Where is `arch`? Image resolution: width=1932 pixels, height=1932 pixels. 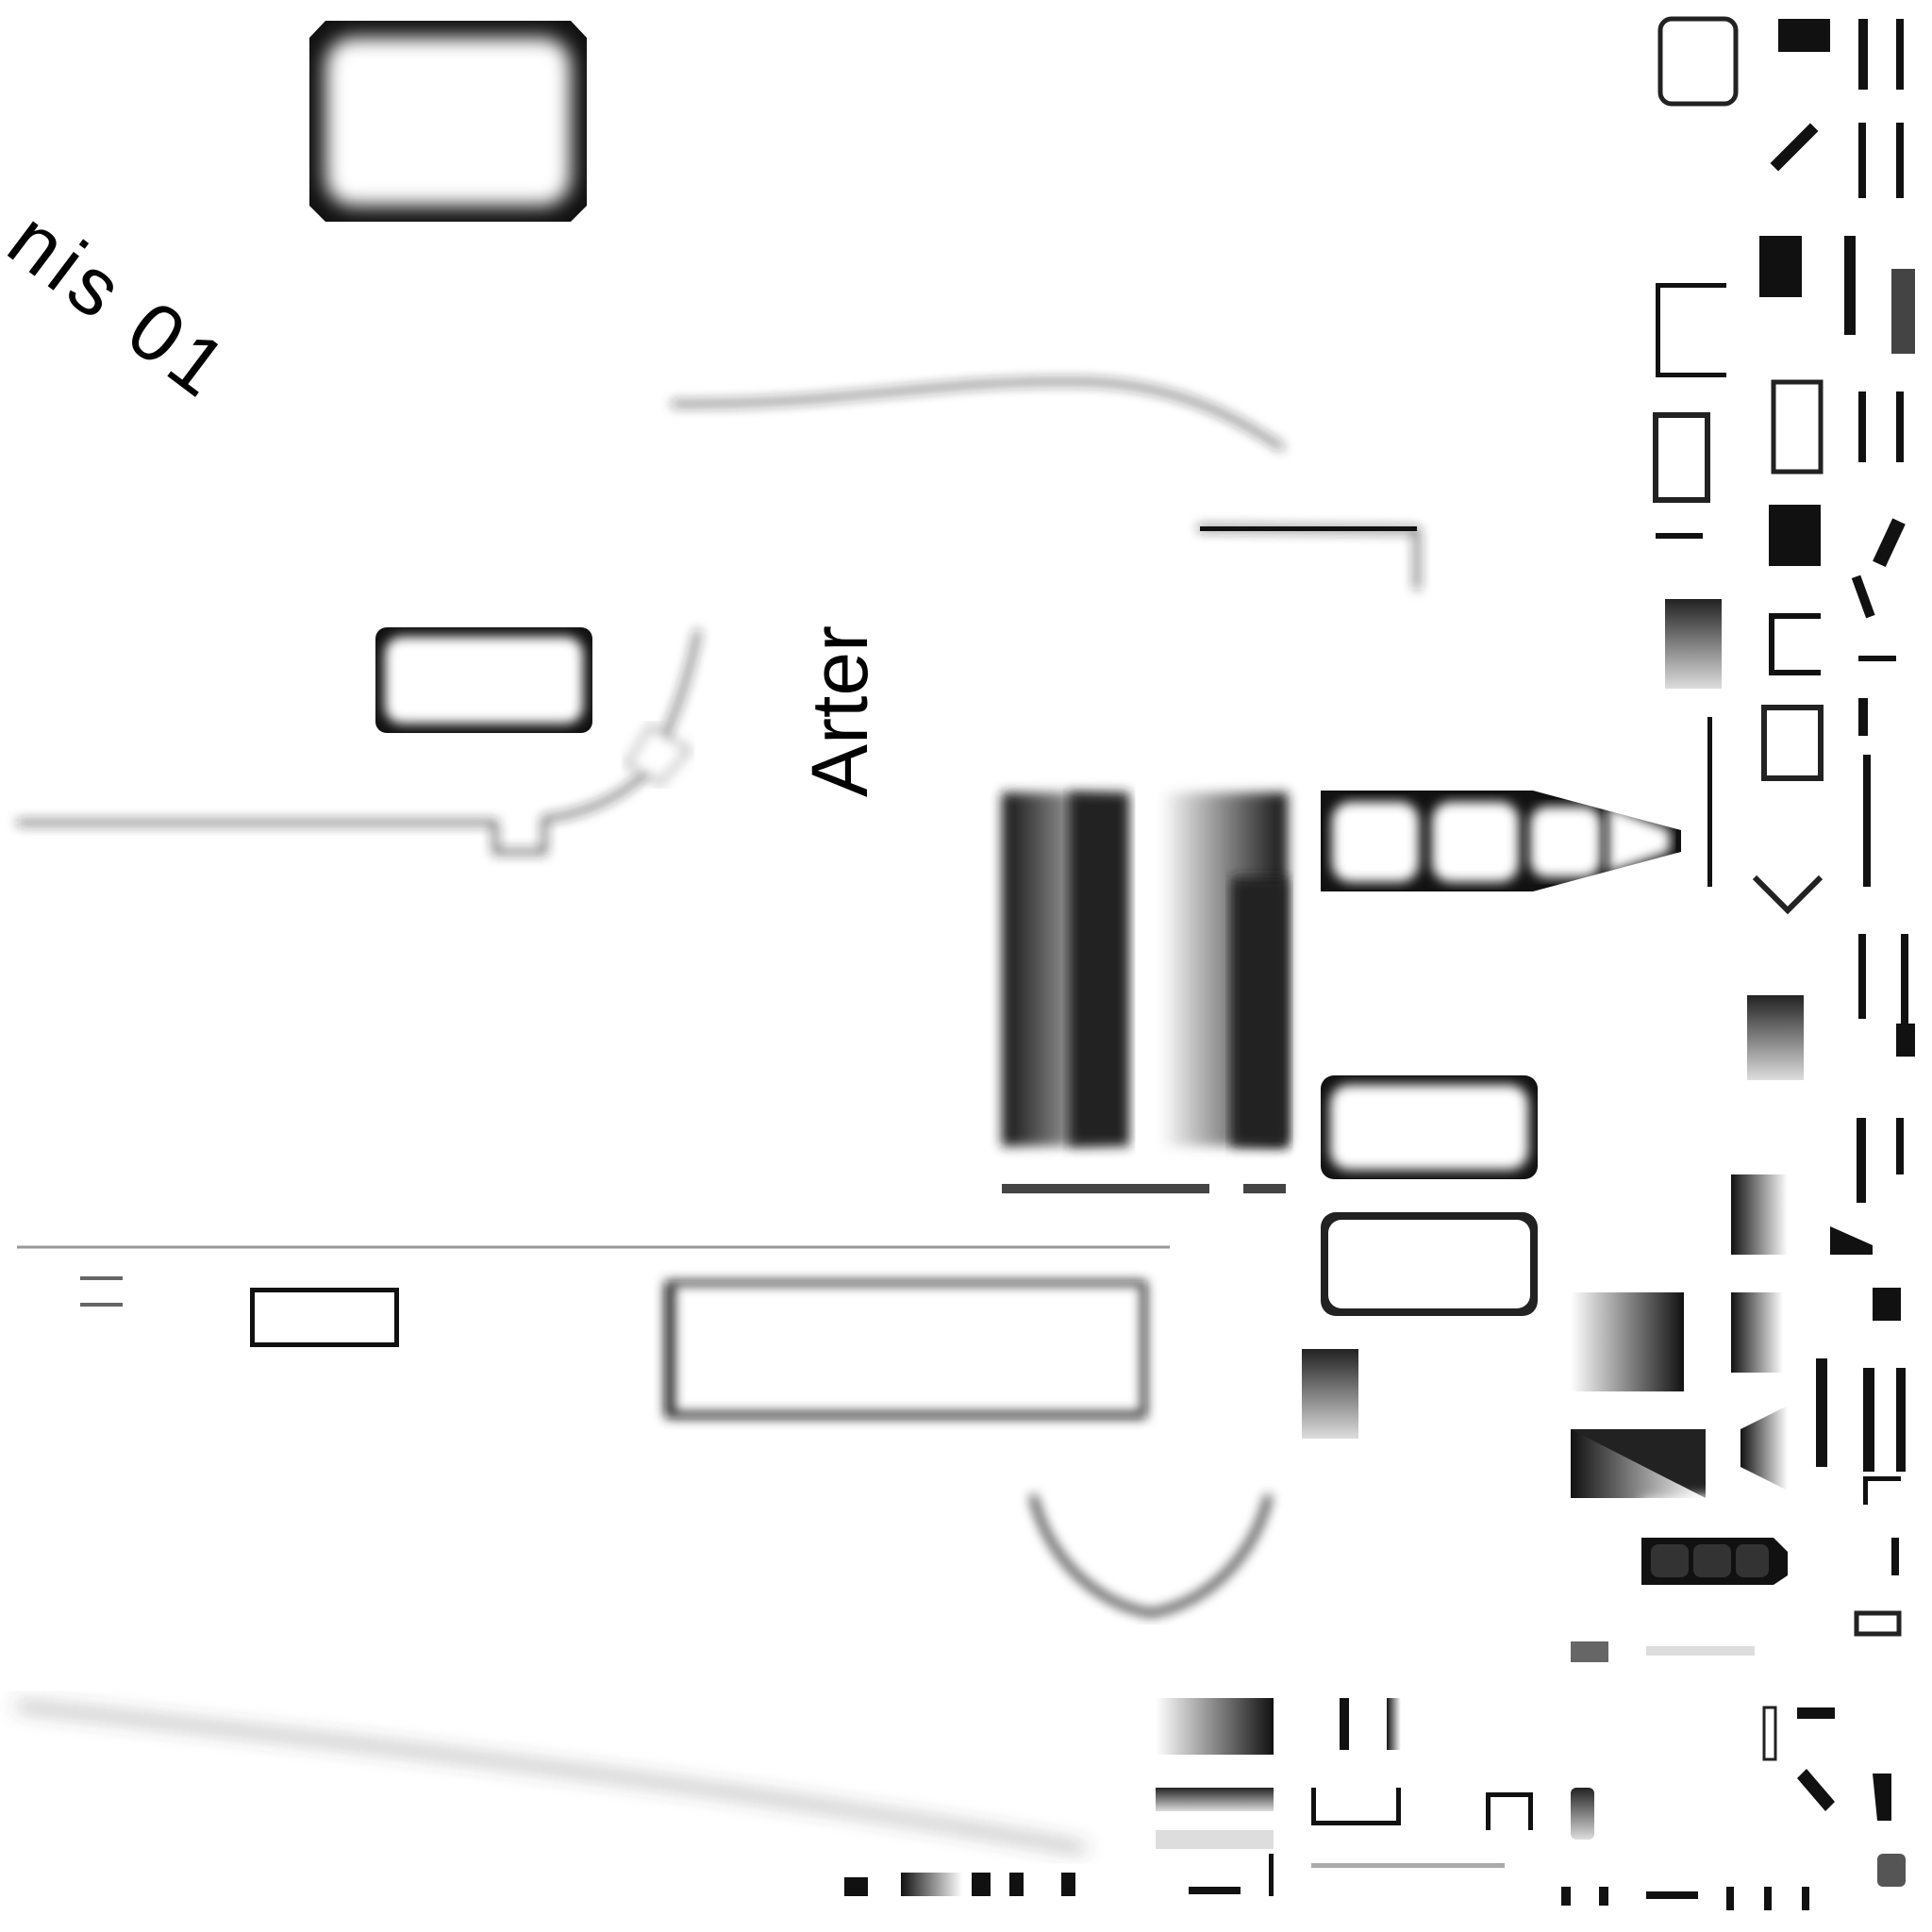 arch is located at coordinates (1151, 1555).